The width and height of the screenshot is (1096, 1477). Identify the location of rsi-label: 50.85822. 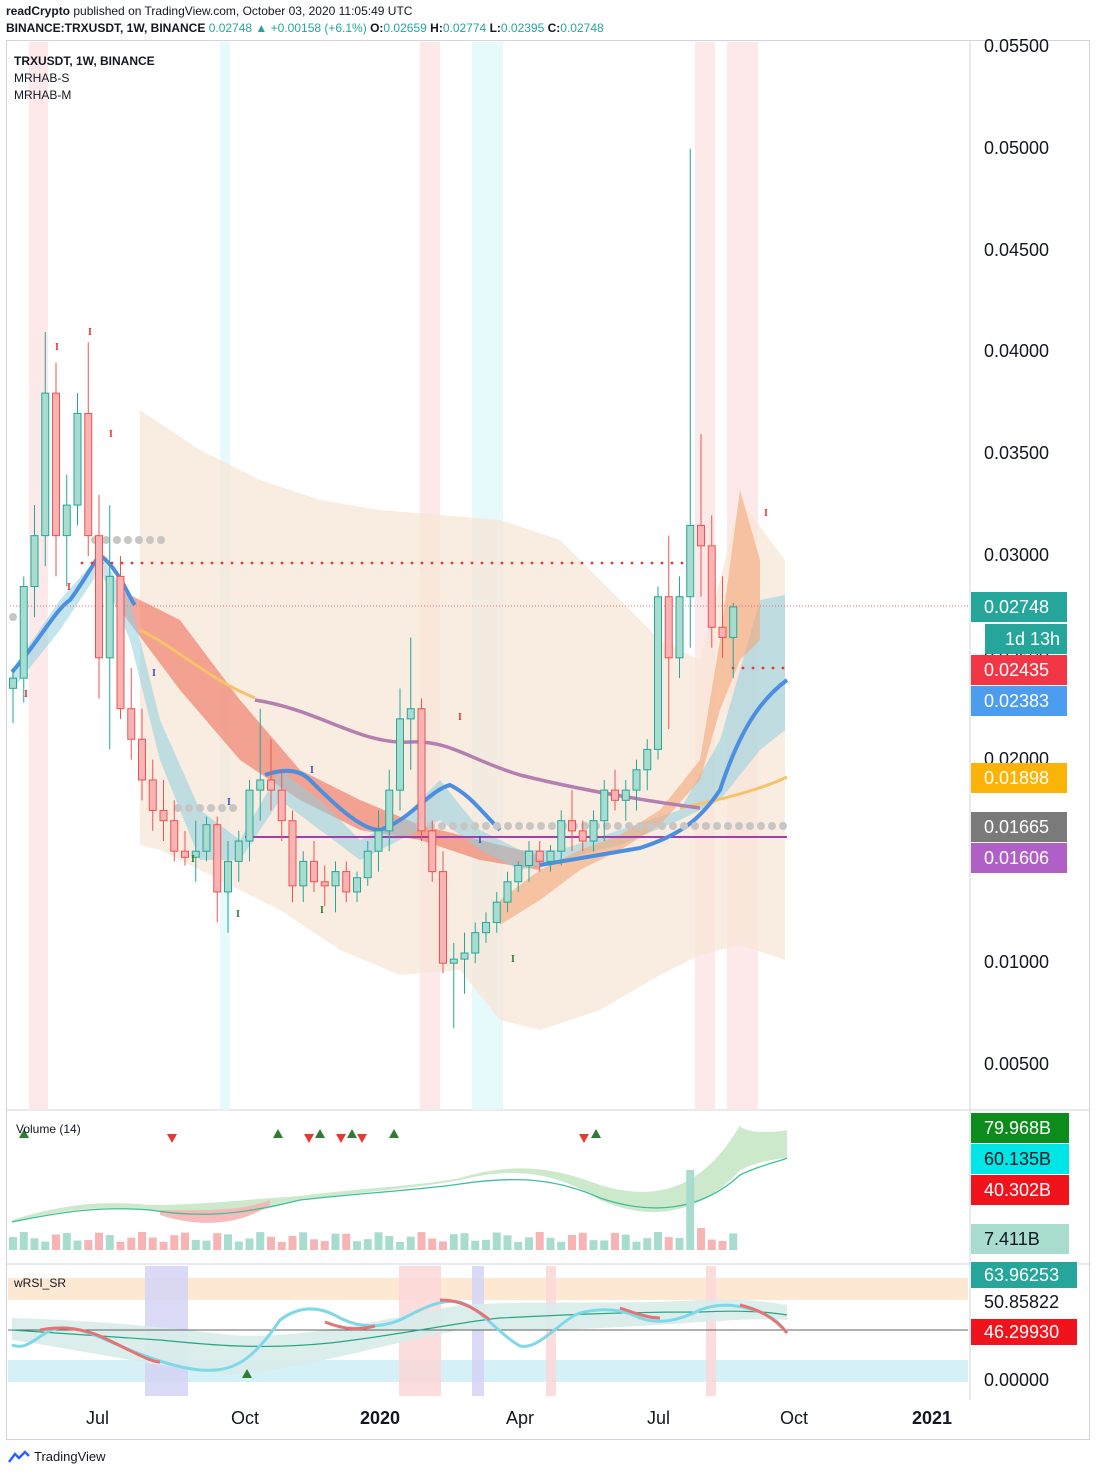
(1024, 1302).